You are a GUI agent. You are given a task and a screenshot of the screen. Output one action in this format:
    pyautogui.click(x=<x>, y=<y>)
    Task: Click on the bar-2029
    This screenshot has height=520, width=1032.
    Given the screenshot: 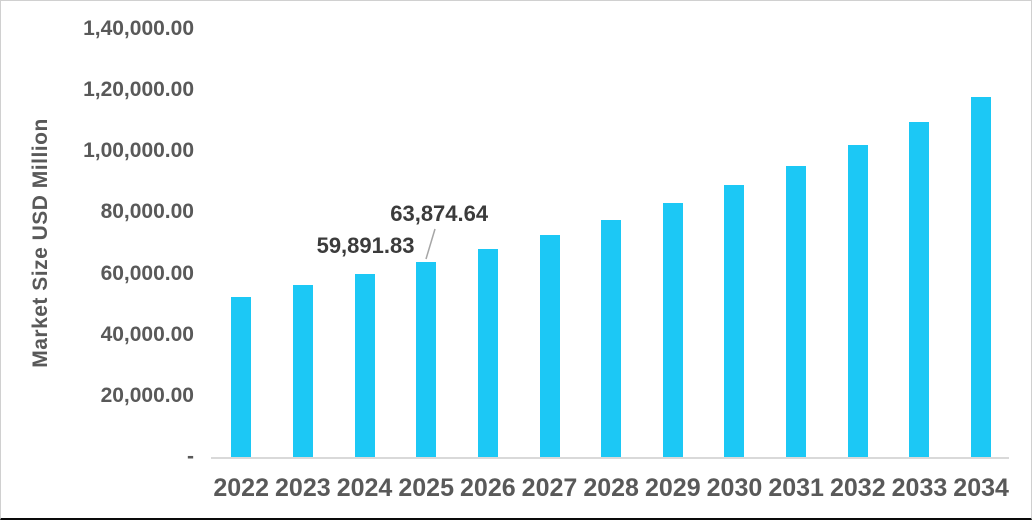 What is the action you would take?
    pyautogui.click(x=672, y=329)
    